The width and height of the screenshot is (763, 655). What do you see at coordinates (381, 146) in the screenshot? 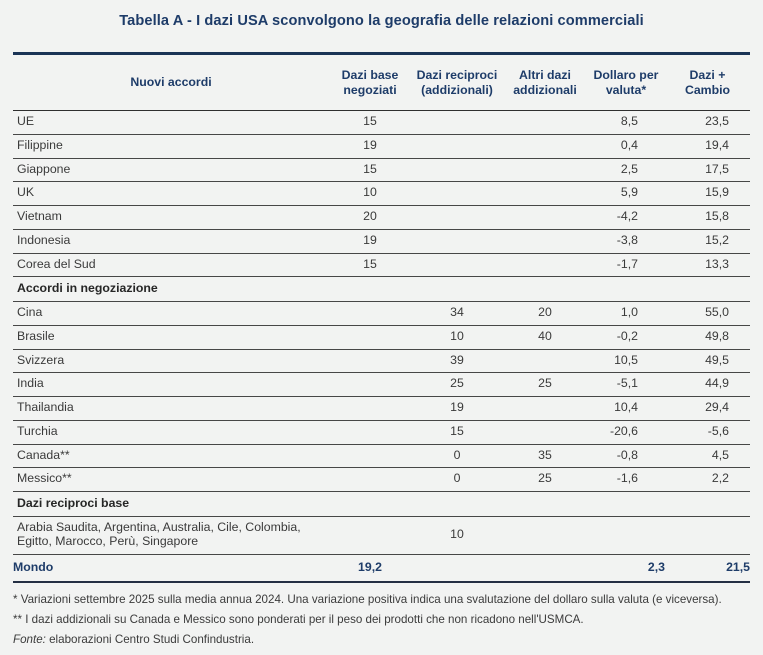
I see `table-row: Filippine 19 0,4 19,4` at bounding box center [381, 146].